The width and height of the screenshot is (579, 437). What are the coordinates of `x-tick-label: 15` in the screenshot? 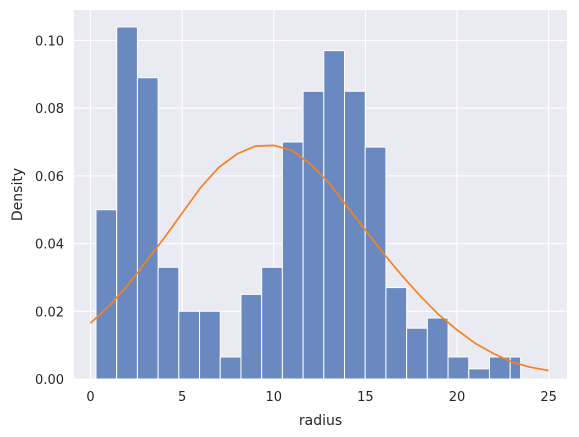 It's located at (365, 397).